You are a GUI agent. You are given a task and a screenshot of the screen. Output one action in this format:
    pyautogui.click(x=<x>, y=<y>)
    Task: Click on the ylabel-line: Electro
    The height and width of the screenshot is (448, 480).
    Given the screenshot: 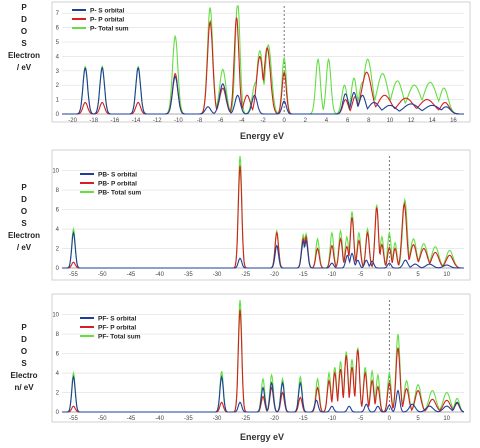 What is the action you would take?
    pyautogui.click(x=23, y=375)
    